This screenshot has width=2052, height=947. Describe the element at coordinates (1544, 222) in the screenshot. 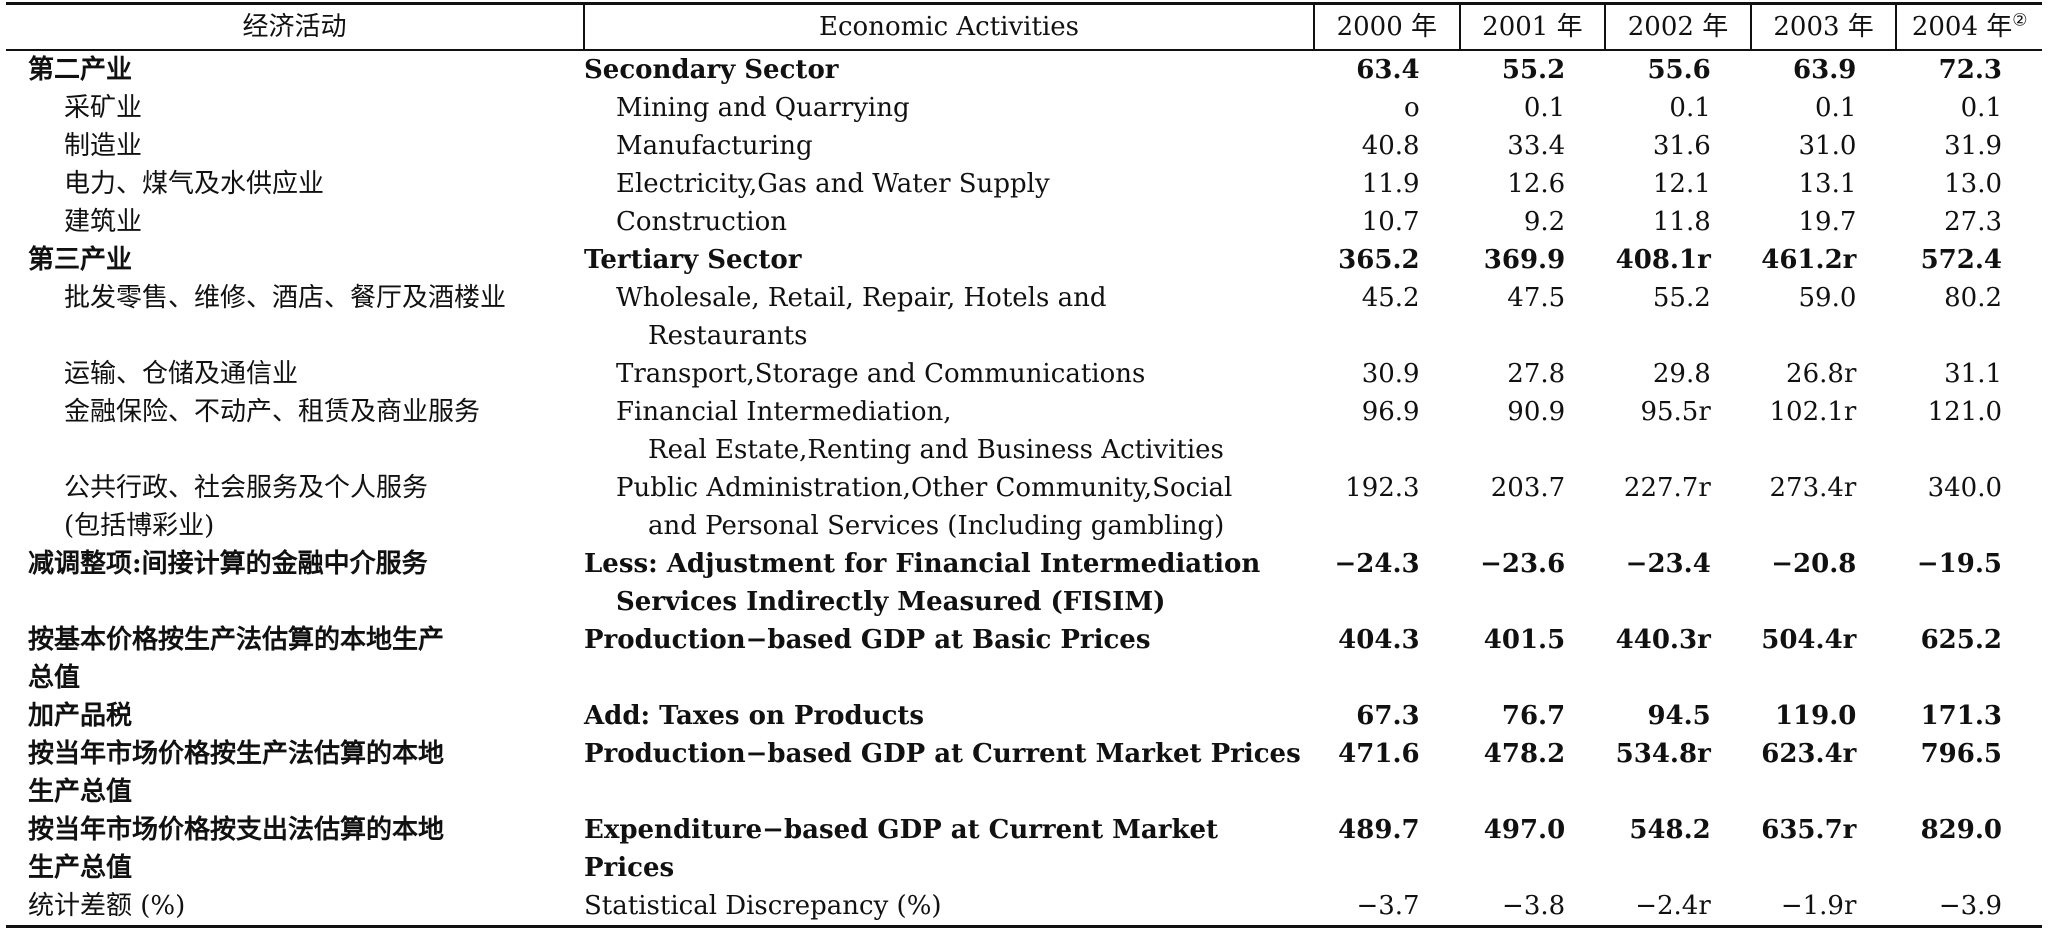

I see `cell-value: 9.2` at that location.